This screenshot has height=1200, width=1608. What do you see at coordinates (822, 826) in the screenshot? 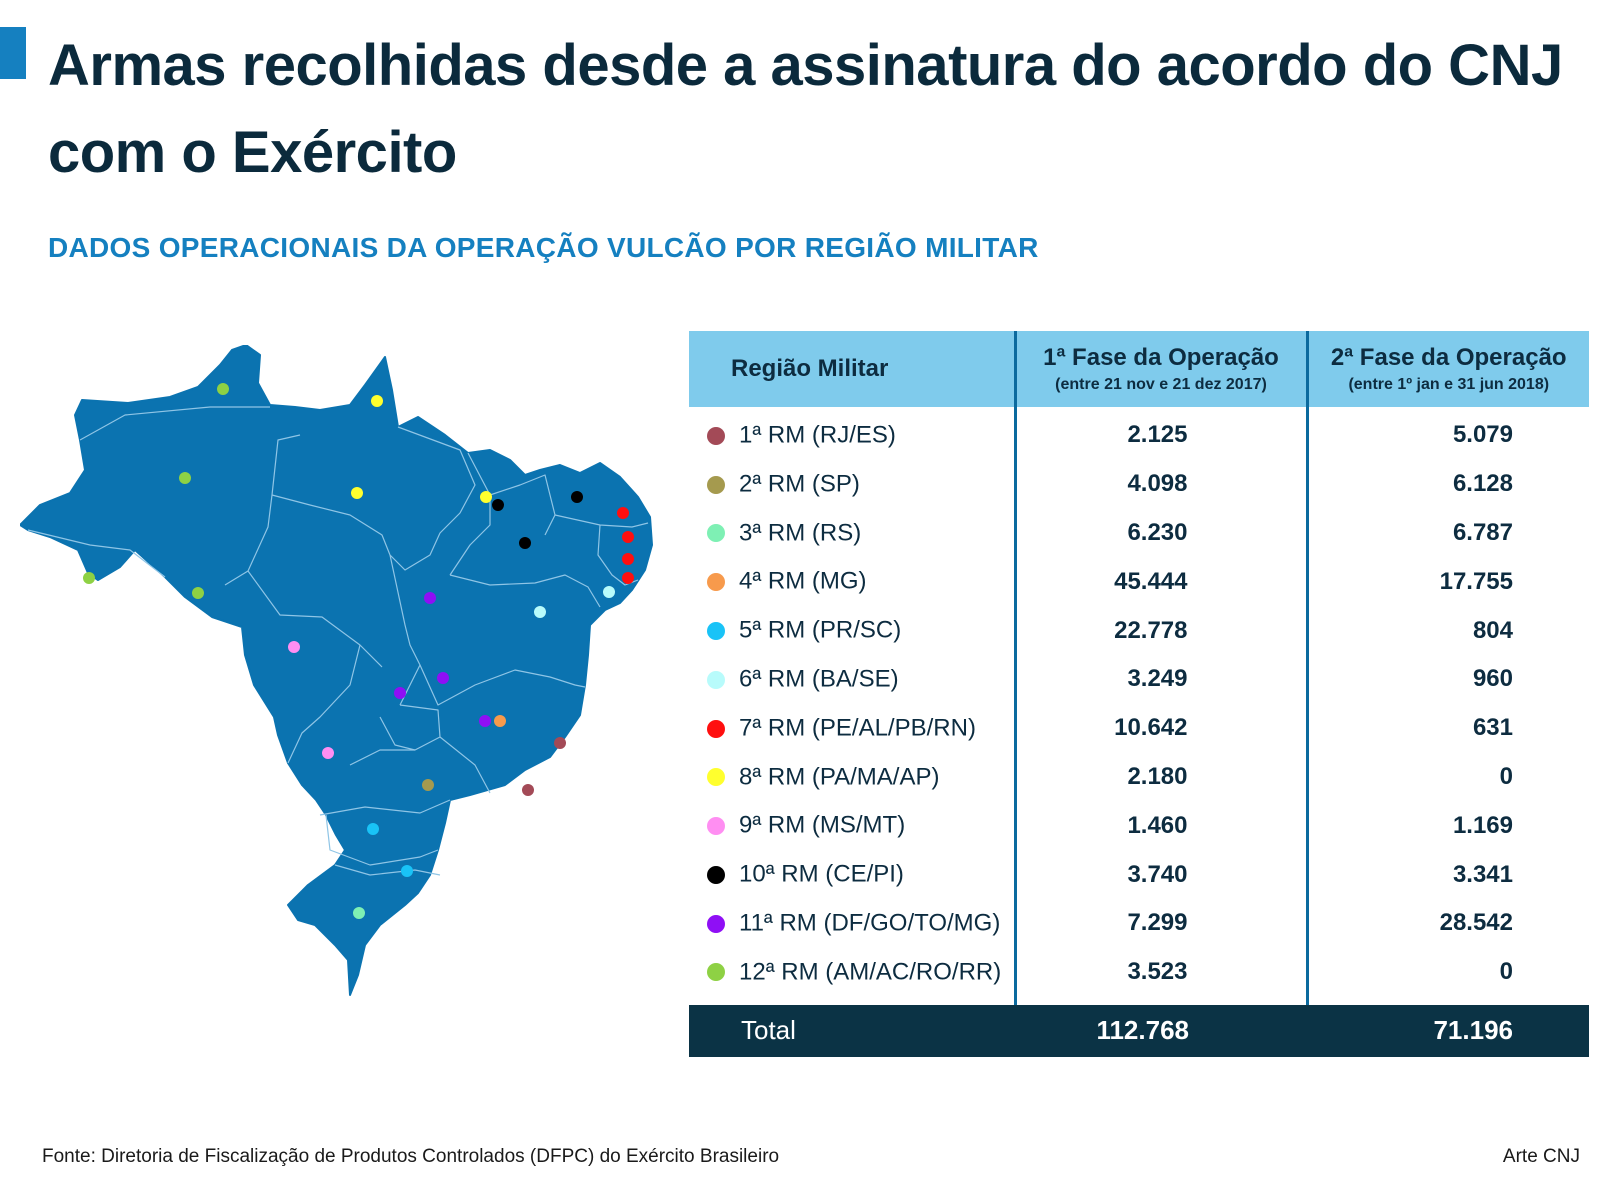
I see `region-label: 9ª RM (MS/MT)` at bounding box center [822, 826].